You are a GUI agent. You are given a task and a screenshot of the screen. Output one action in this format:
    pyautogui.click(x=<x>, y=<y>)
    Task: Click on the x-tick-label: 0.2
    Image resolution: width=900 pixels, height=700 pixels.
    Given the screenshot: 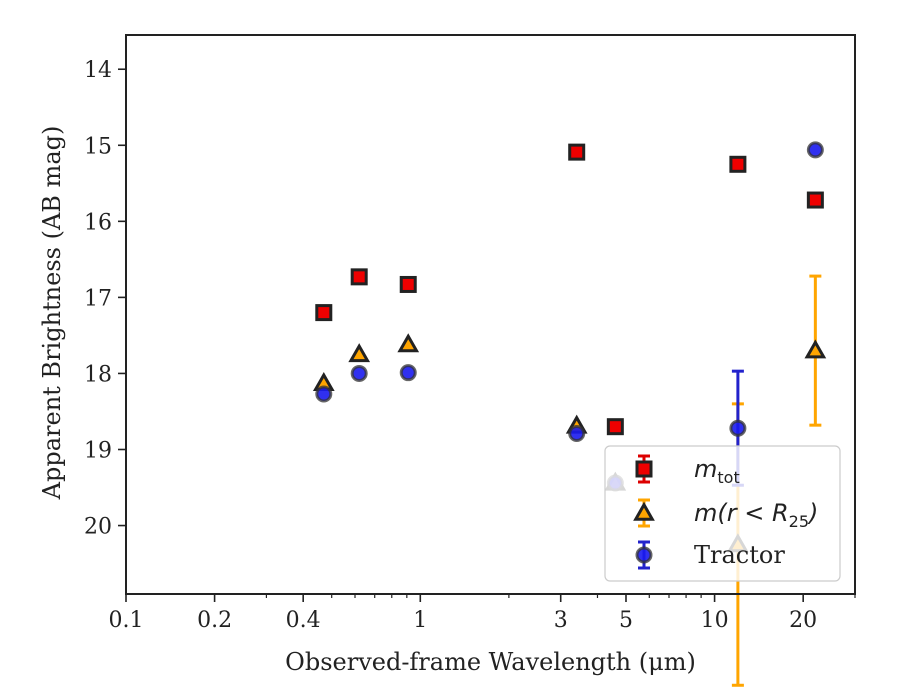 What is the action you would take?
    pyautogui.click(x=214, y=620)
    